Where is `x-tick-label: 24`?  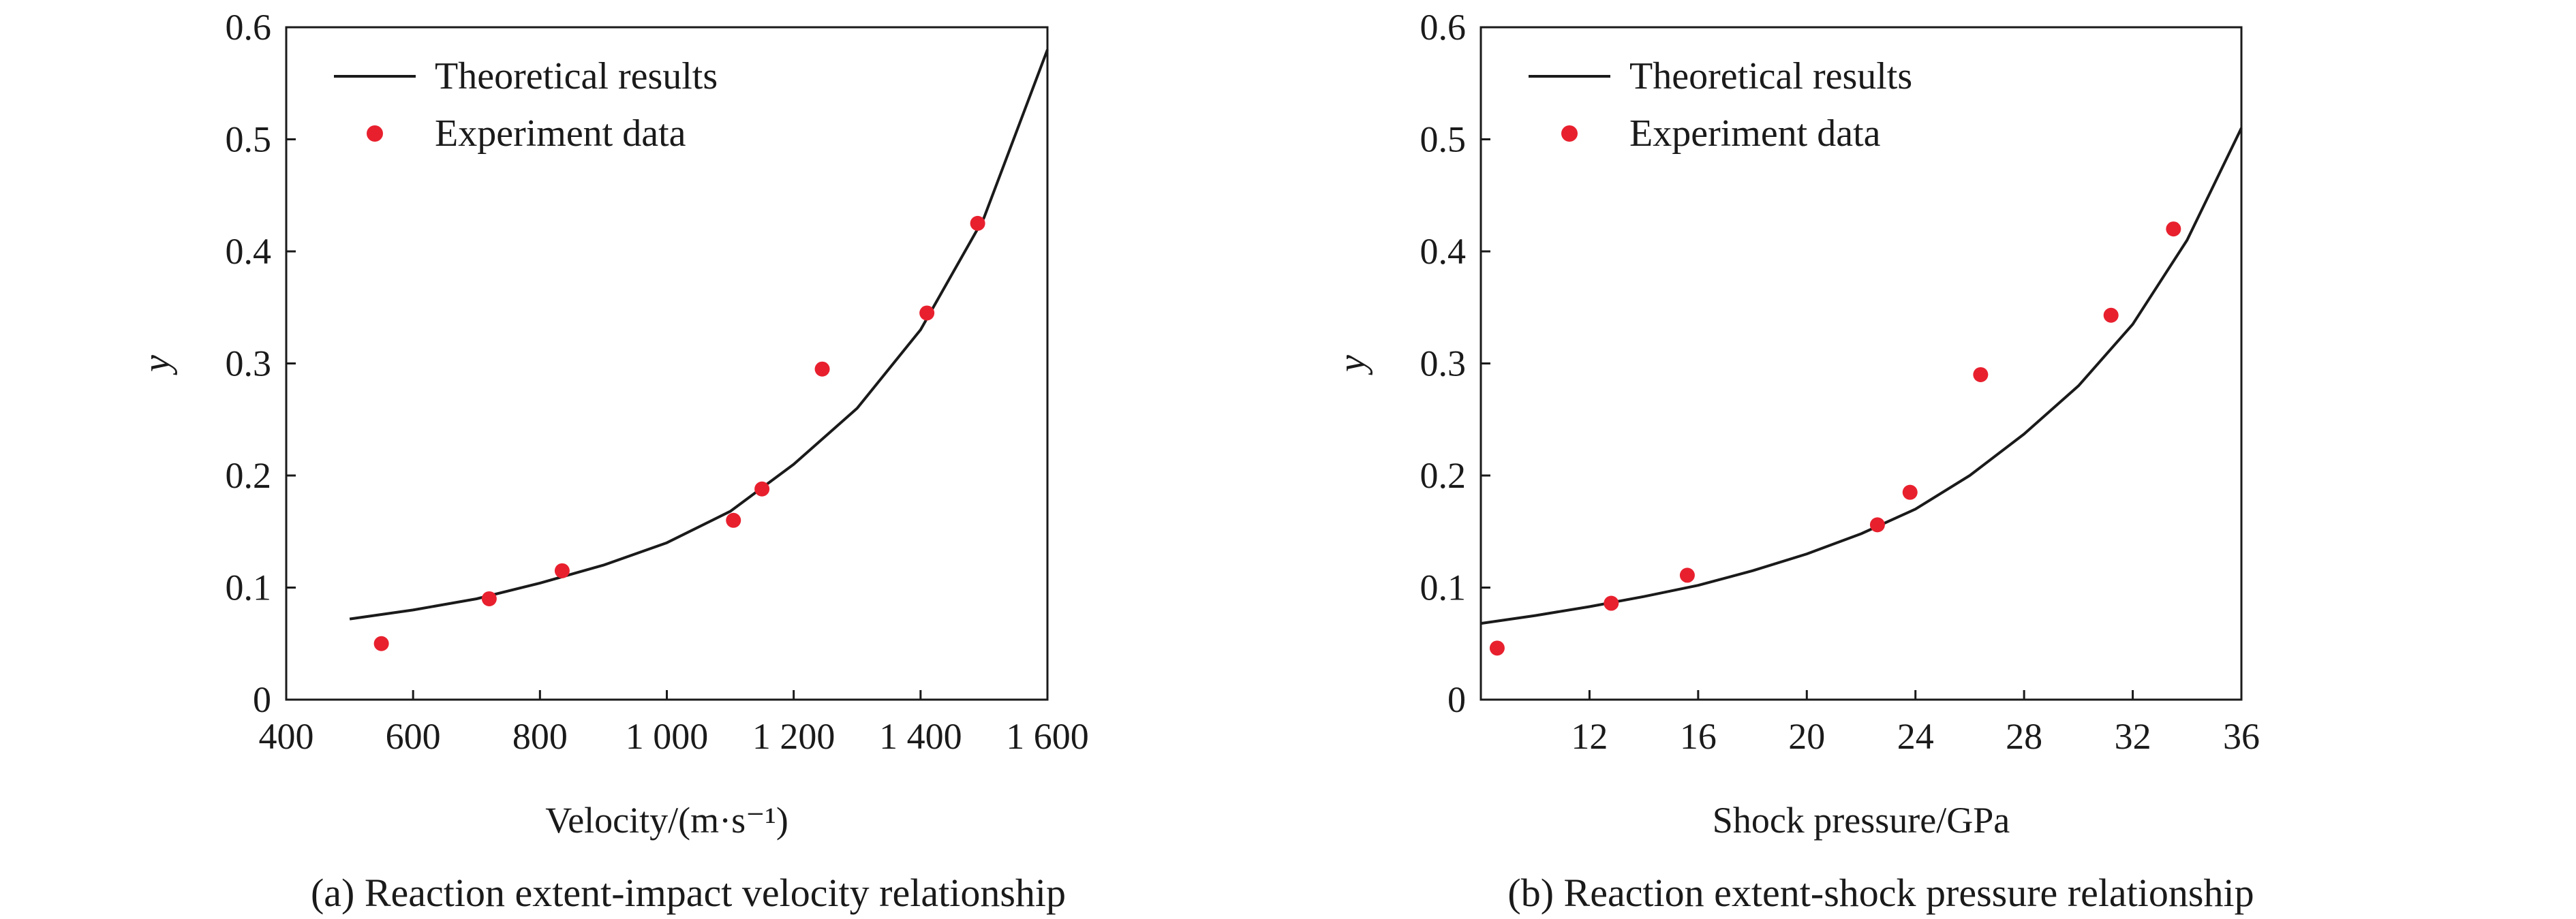 x-tick-label: 24 is located at coordinates (1915, 736).